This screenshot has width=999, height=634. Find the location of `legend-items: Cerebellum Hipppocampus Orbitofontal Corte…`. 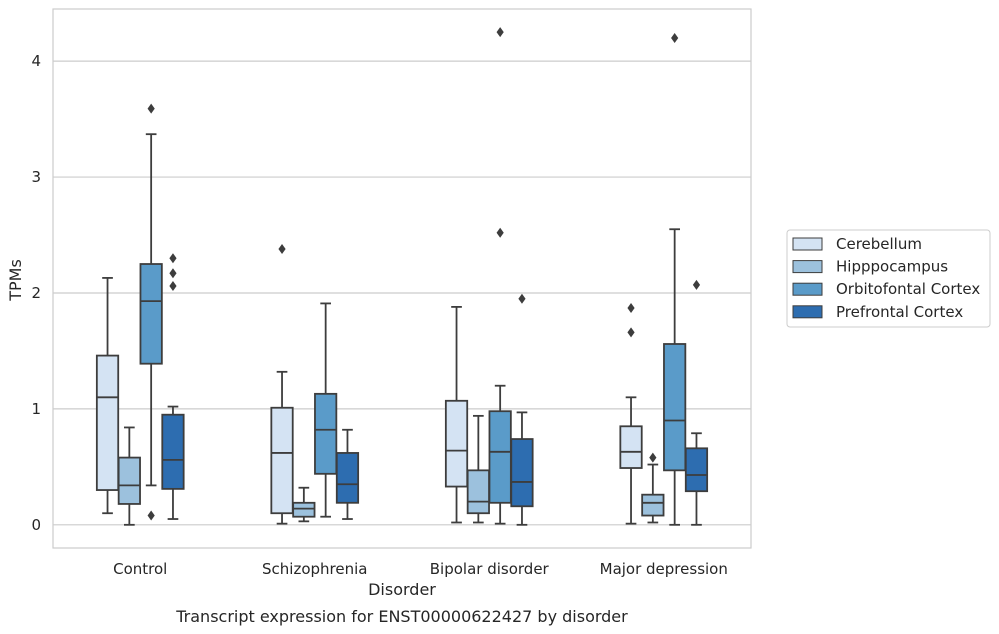

legend-items: Cerebellum Hipppocampus Orbitofontal Corte… is located at coordinates (886, 278).